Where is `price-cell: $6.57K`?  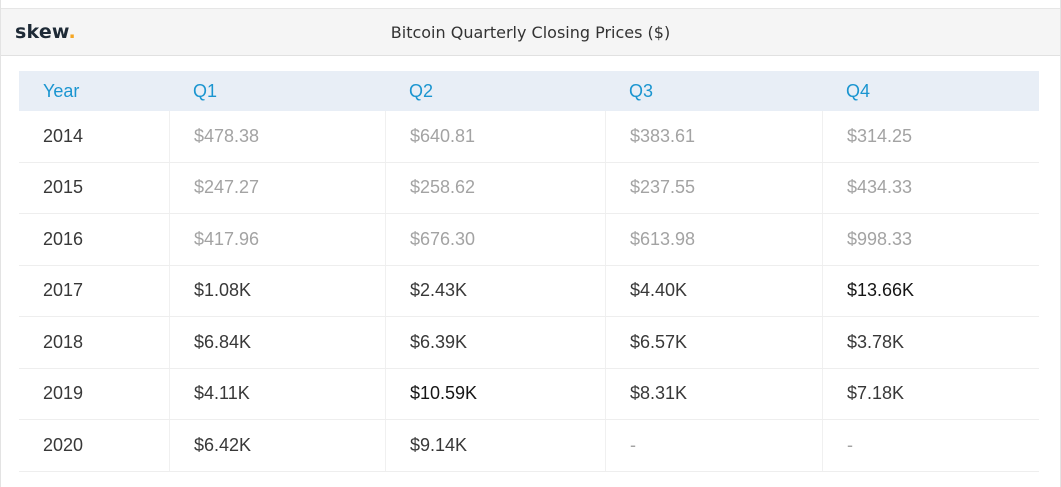 price-cell: $6.57K is located at coordinates (713, 342).